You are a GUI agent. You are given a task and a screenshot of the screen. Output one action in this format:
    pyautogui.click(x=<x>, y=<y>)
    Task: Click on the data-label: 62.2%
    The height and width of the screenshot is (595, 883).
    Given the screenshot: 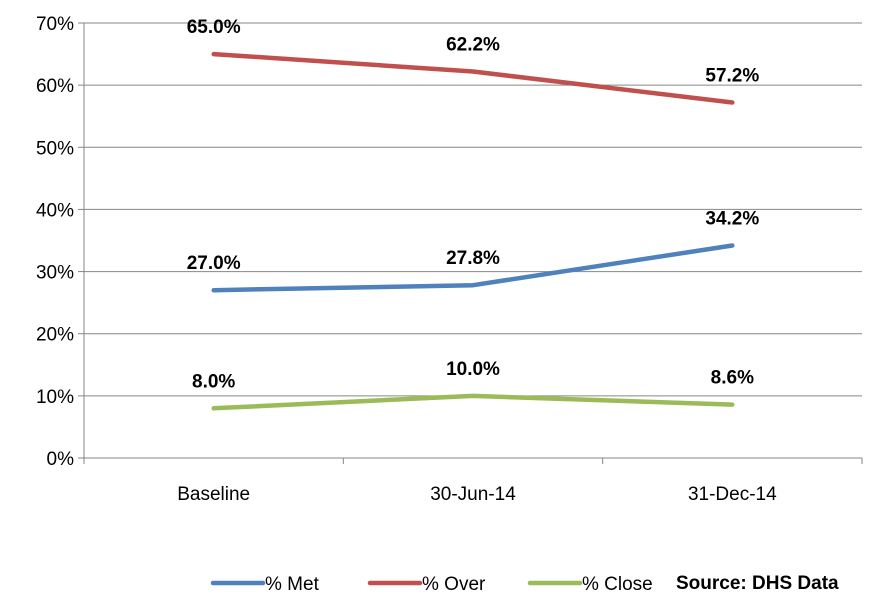 What is the action you would take?
    pyautogui.click(x=473, y=44)
    